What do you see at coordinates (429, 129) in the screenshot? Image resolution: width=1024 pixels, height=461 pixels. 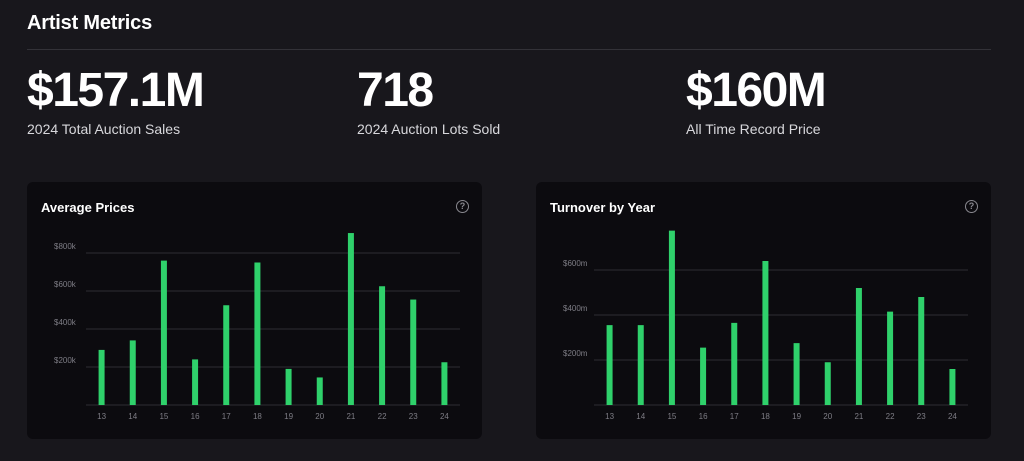 I see `metric-label: 2024 Auction Lots Sold` at bounding box center [429, 129].